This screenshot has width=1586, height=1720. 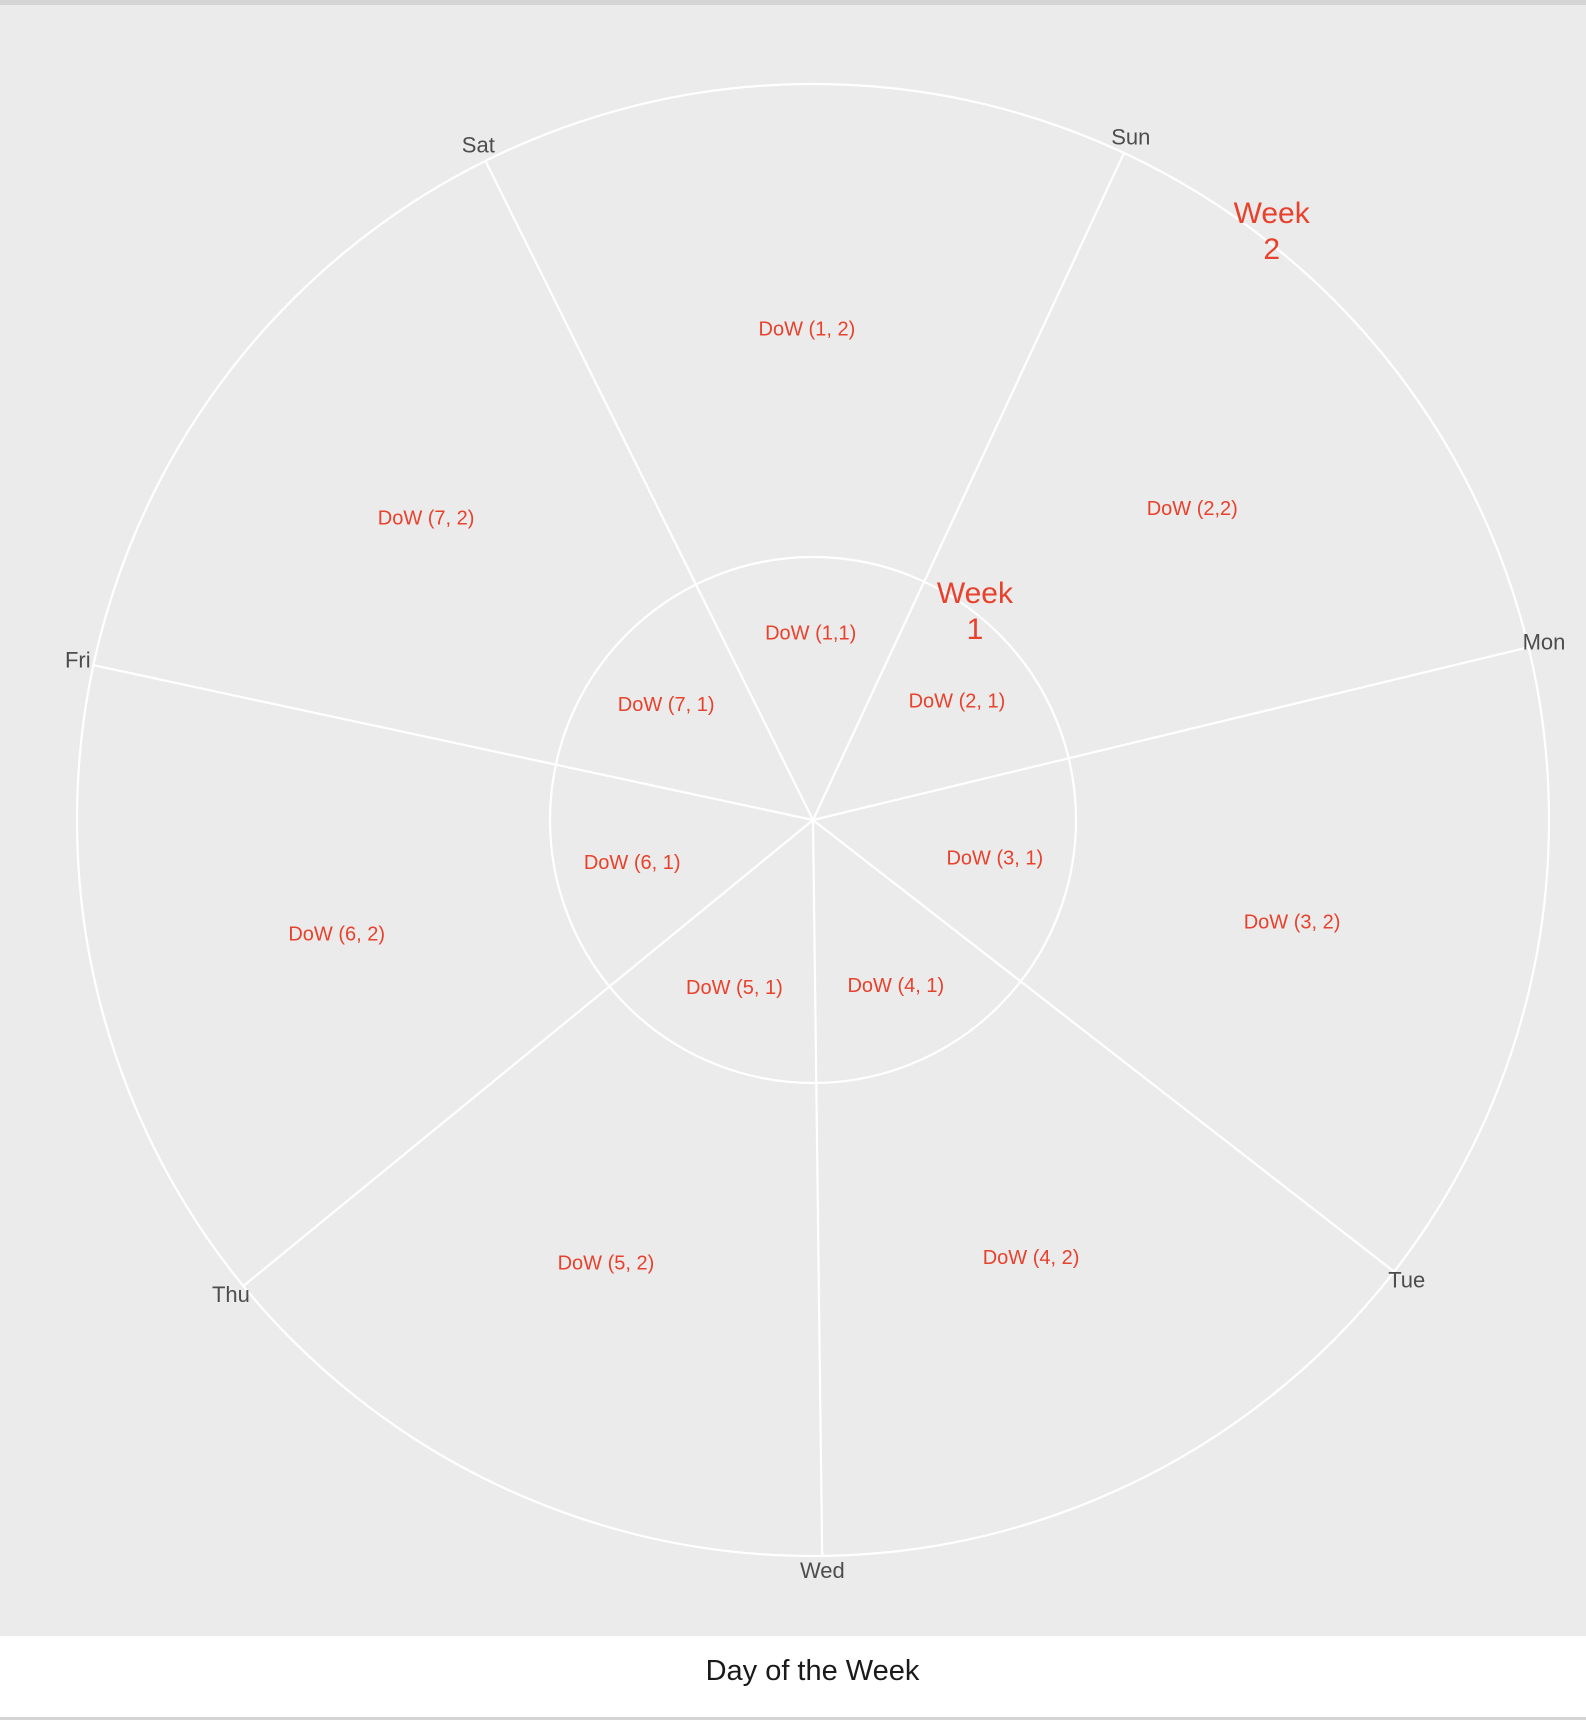 What do you see at coordinates (817, 1187) in the screenshot?
I see `spoke-wed` at bounding box center [817, 1187].